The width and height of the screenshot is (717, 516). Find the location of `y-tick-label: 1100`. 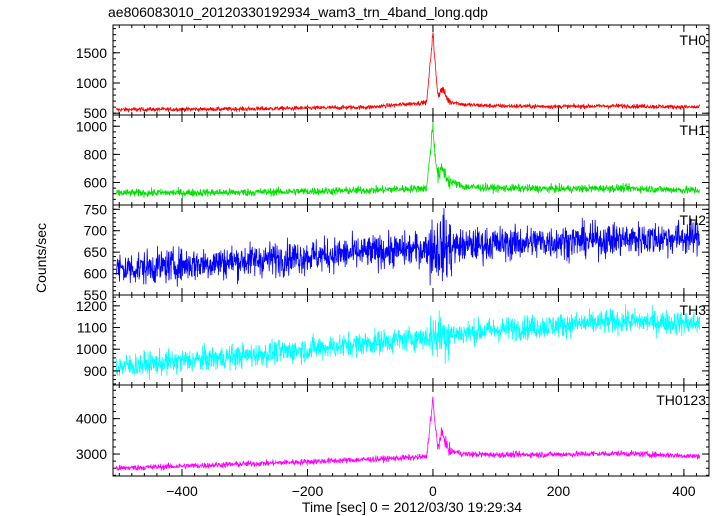

y-tick-label: 1100 is located at coordinates (92, 328).